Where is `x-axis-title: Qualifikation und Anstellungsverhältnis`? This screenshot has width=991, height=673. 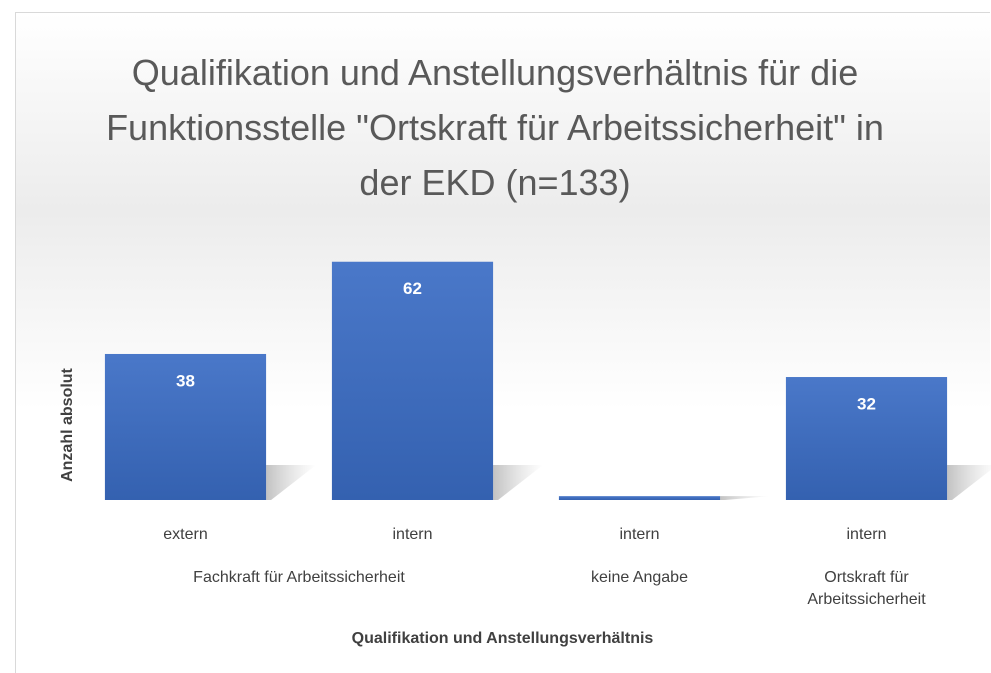 x-axis-title: Qualifikation und Anstellungsverhältnis is located at coordinates (502, 638).